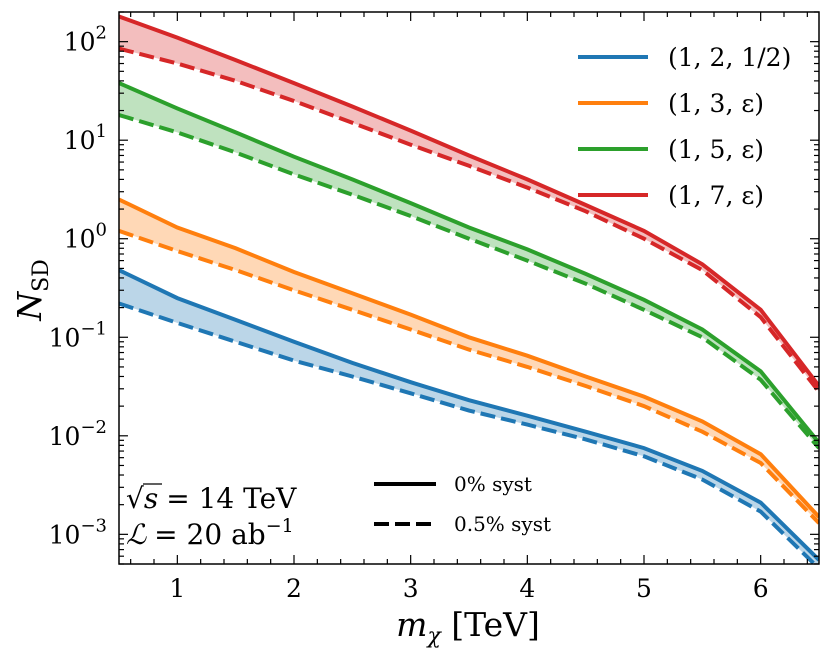 The height and width of the screenshot is (659, 830). Describe the element at coordinates (78, 335) in the screenshot. I see `y-tick-label: 10⁻¹` at that location.